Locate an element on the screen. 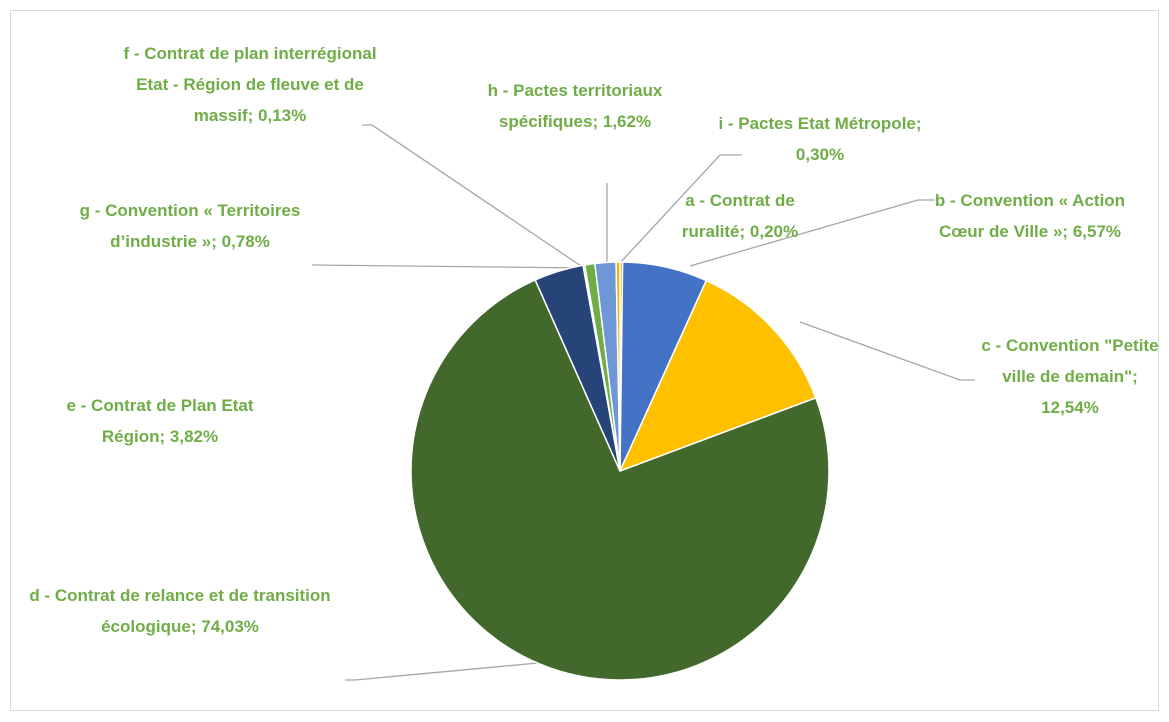 The width and height of the screenshot is (1169, 722). value-label: 0,30% is located at coordinates (820, 154).